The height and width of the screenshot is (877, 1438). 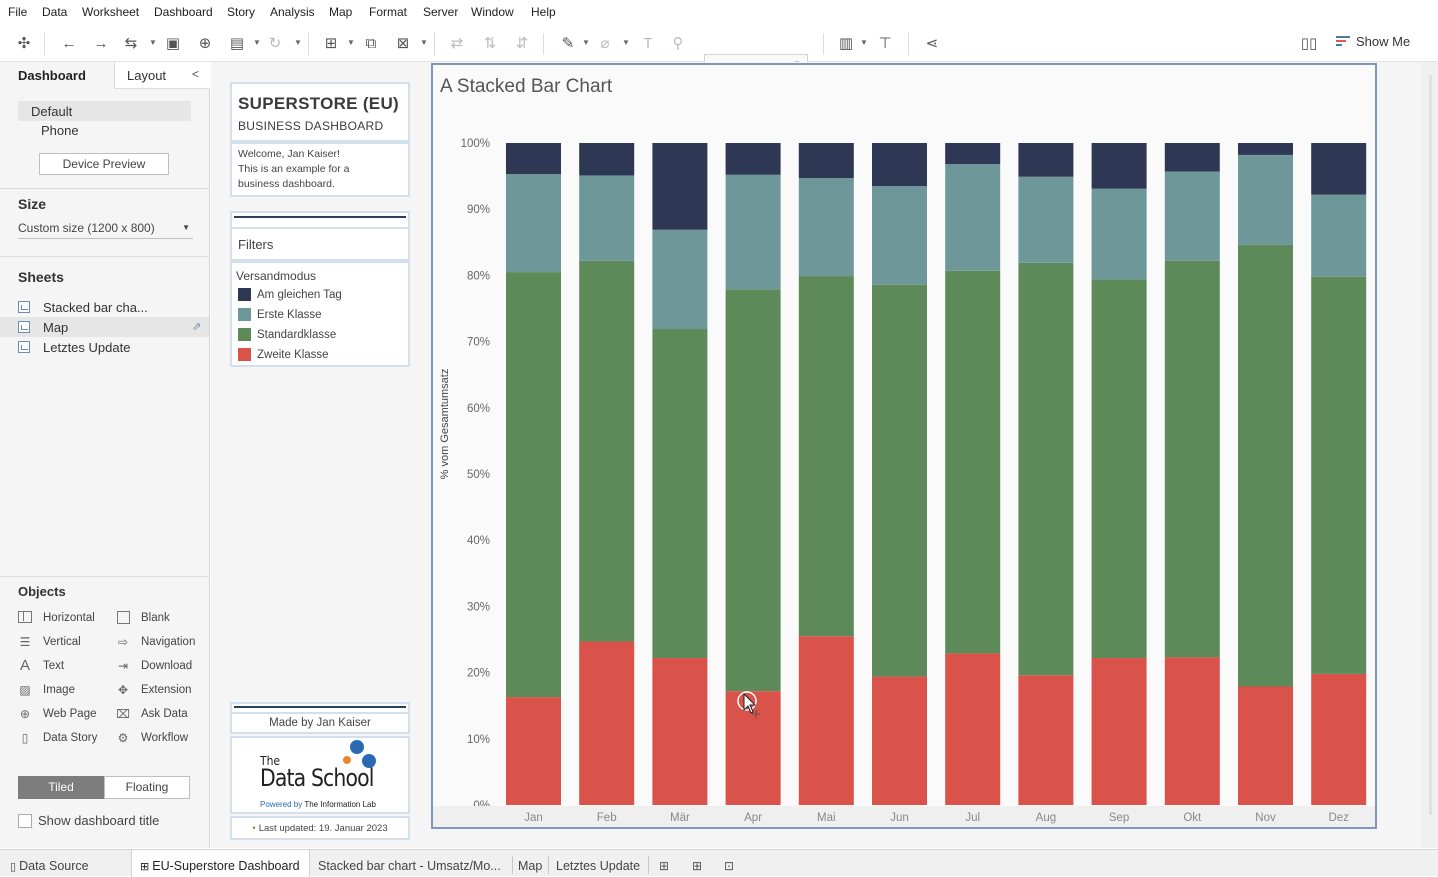 What do you see at coordinates (220, 863) in the screenshot?
I see `tab-eu-superstore-dashboard: ⊞ EU-Superstore Dashboard` at bounding box center [220, 863].